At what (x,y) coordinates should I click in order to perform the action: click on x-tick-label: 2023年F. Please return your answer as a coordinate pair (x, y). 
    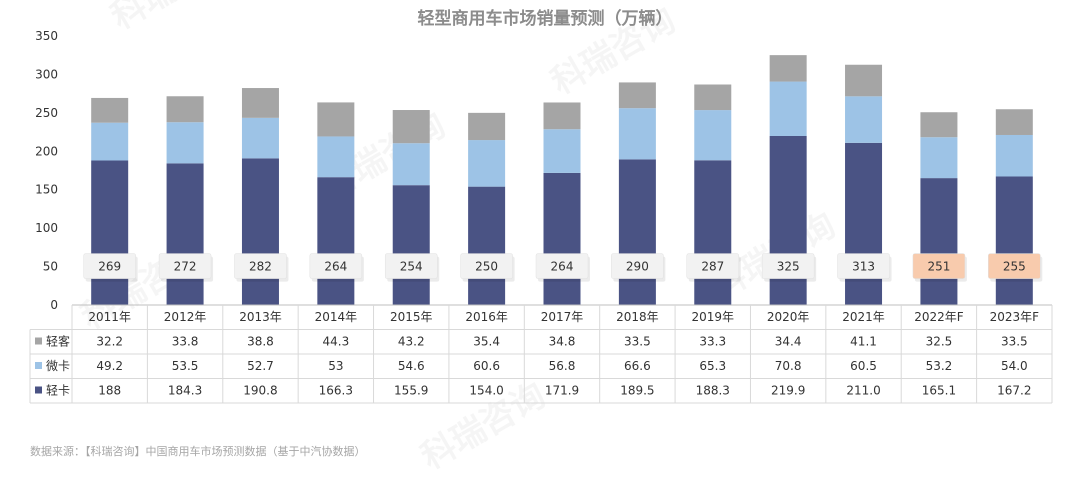
    Looking at the image, I should click on (1015, 317).